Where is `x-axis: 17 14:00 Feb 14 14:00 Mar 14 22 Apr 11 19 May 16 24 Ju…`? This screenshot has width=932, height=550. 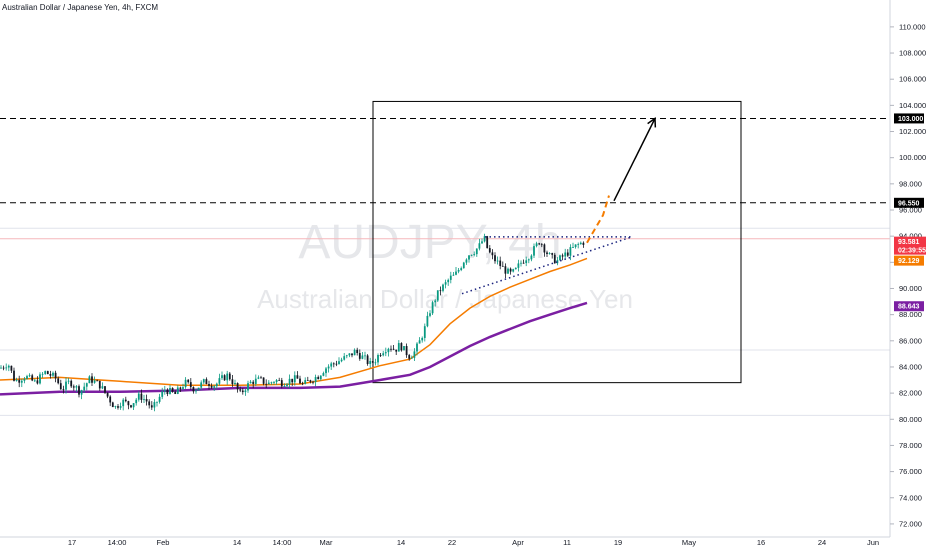 x-axis: 17 14:00 Feb 14 14:00 Mar 14 22 Apr 11 19 May 16 24 Ju… is located at coordinates (473, 542).